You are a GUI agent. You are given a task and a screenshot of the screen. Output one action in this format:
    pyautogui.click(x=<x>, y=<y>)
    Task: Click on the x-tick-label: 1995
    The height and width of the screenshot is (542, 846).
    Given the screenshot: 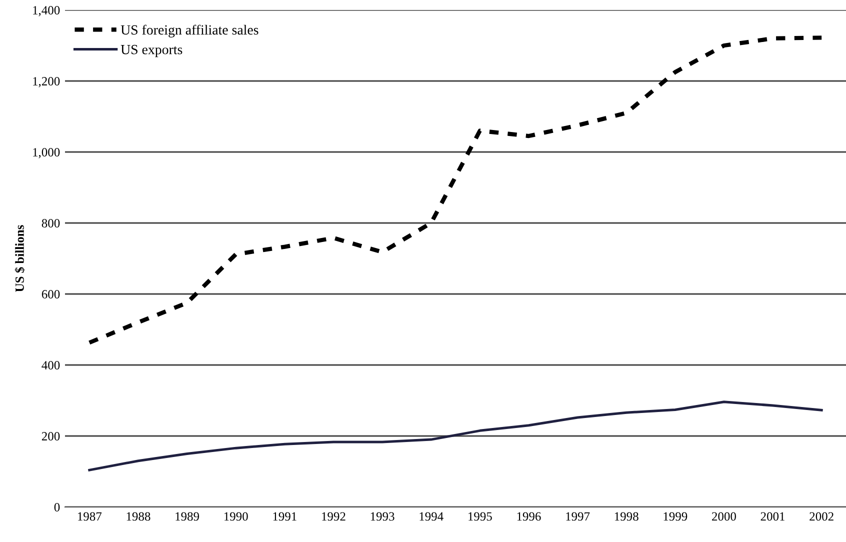 What is the action you would take?
    pyautogui.click(x=480, y=516)
    